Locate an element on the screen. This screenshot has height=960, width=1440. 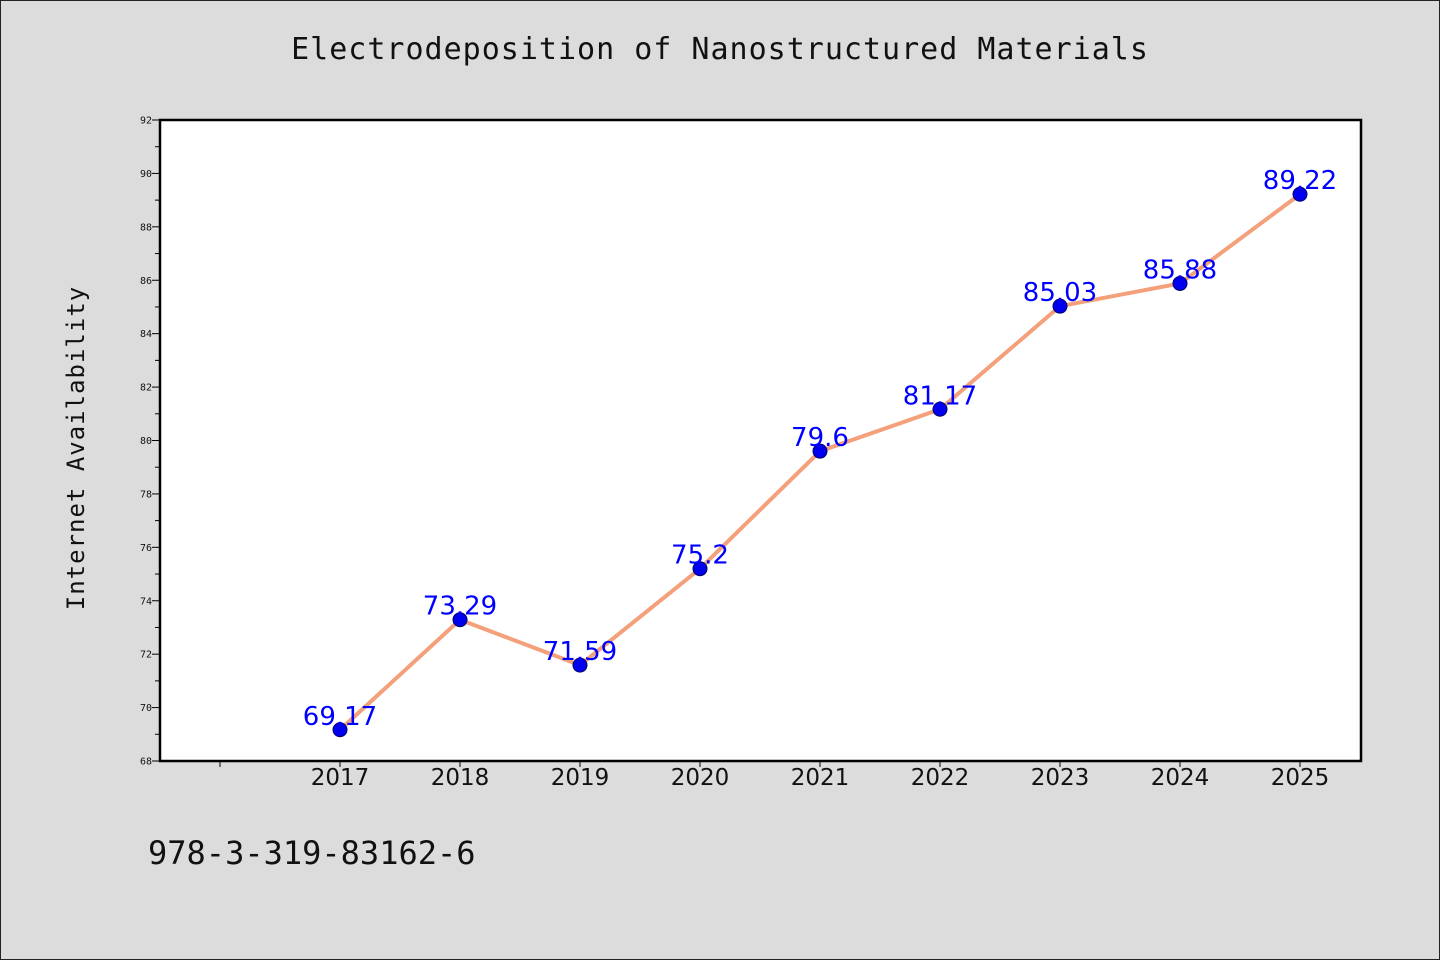
y-tick-label: 68 is located at coordinates (146, 762).